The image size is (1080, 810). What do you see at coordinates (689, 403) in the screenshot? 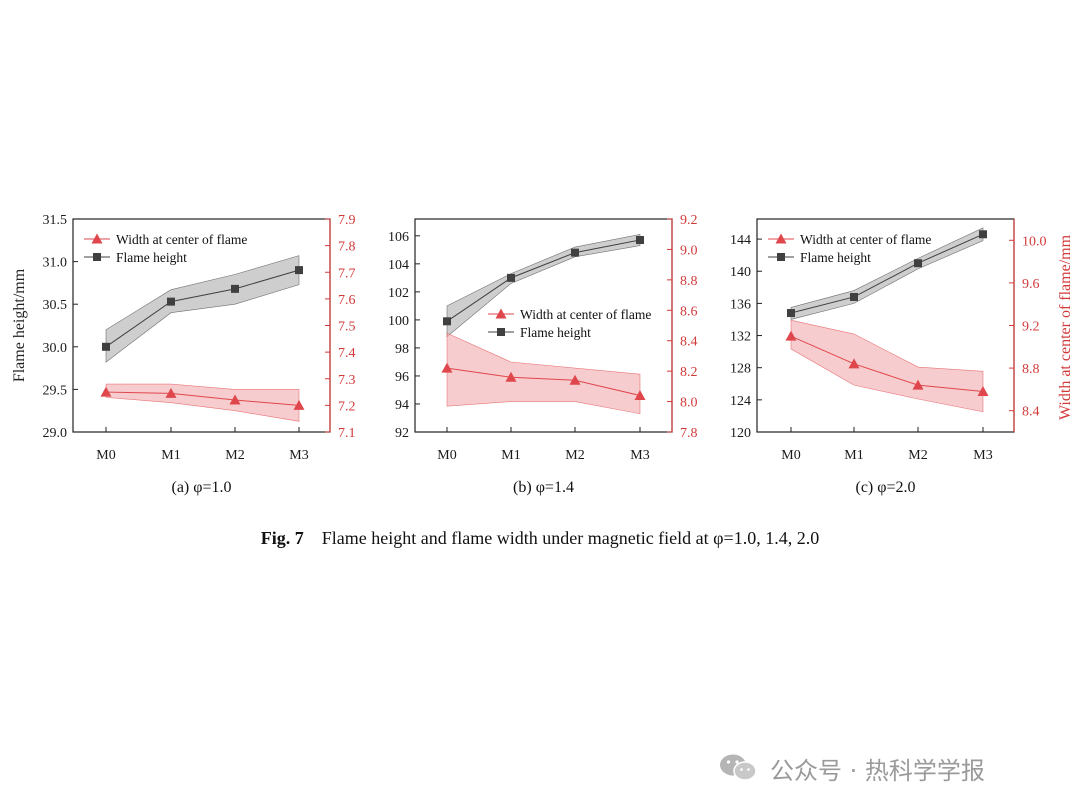
I see `right-tick-label: 8.0` at bounding box center [689, 403].